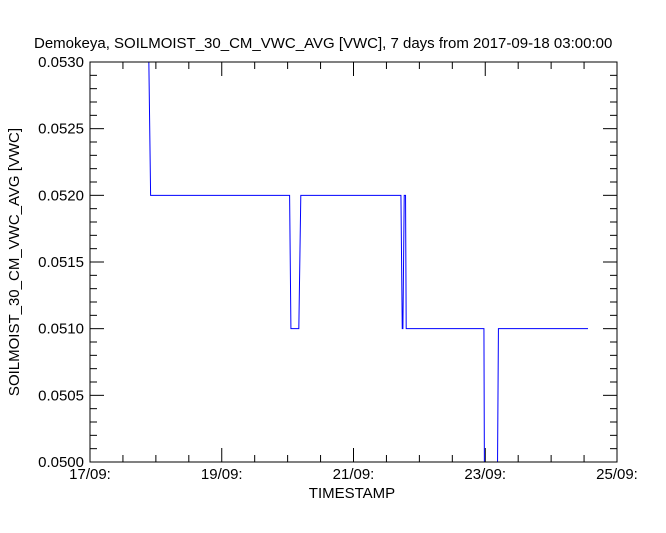 This screenshot has height=533, width=666. I want to click on x-axis-label: TIMESTAMP, so click(352, 493).